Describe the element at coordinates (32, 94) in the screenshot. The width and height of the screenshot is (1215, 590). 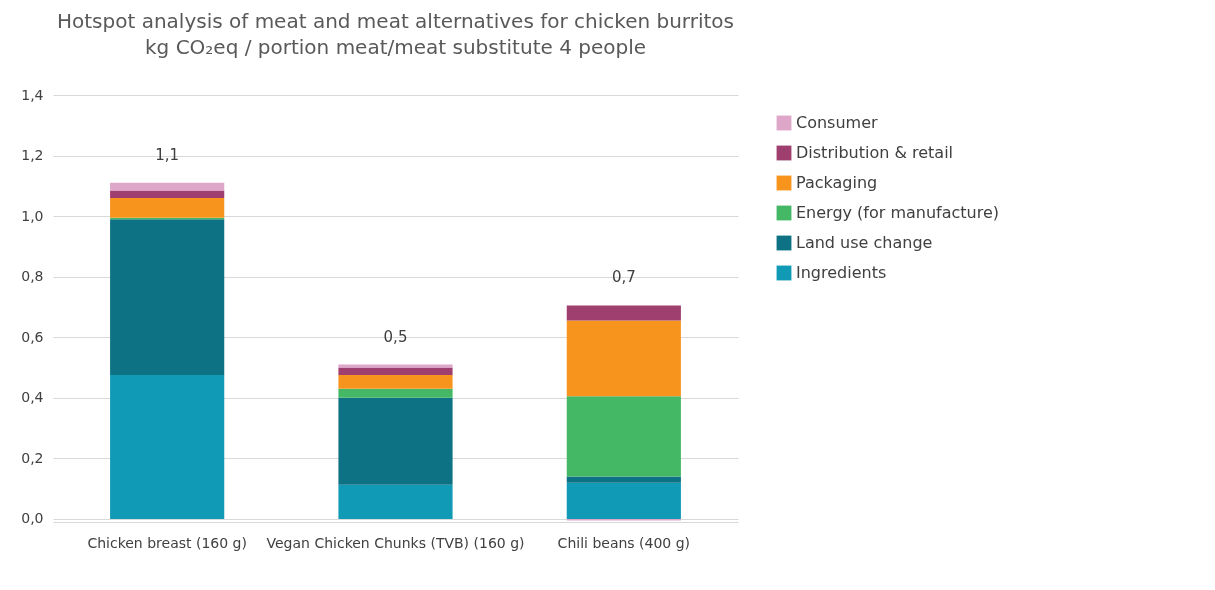
I see `y-tick-label: 1,4` at that location.